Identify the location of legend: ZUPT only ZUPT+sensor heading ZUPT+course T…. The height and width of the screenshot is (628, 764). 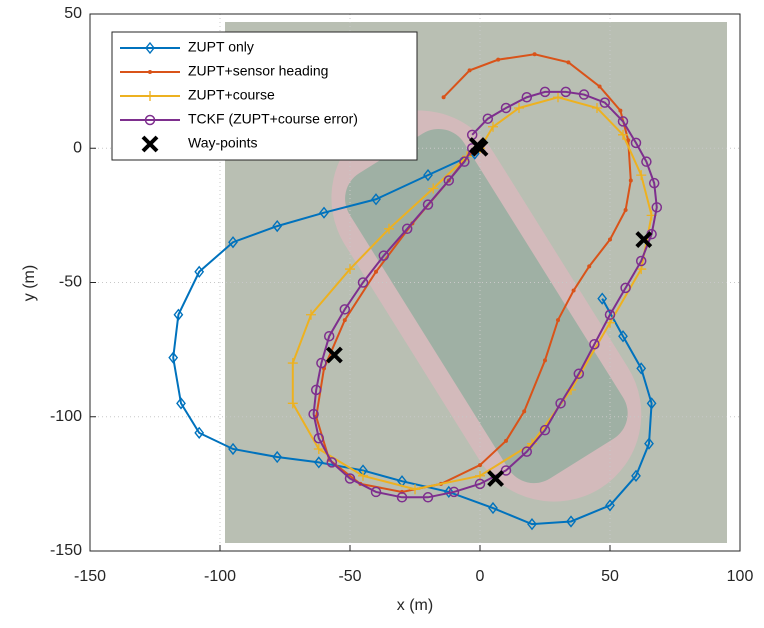
(264, 96).